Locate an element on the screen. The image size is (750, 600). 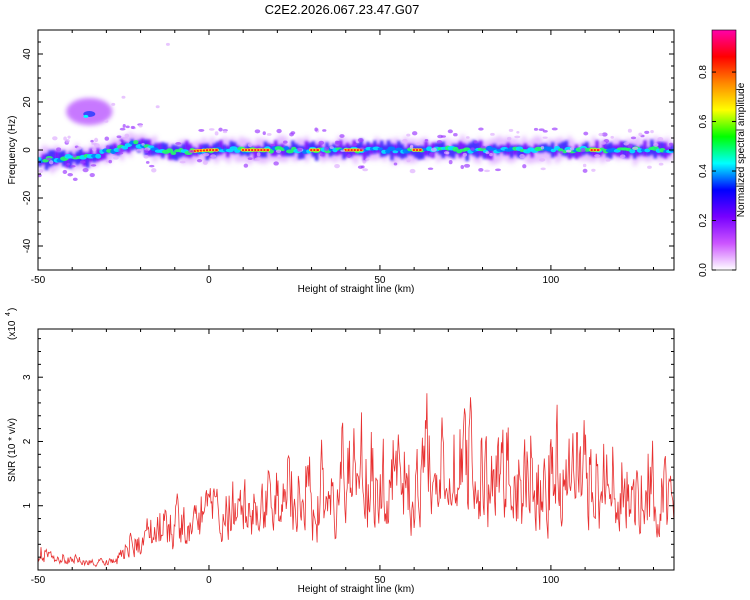
snr-y-multiplier: (x10 4 ) is located at coordinates (11, 324).